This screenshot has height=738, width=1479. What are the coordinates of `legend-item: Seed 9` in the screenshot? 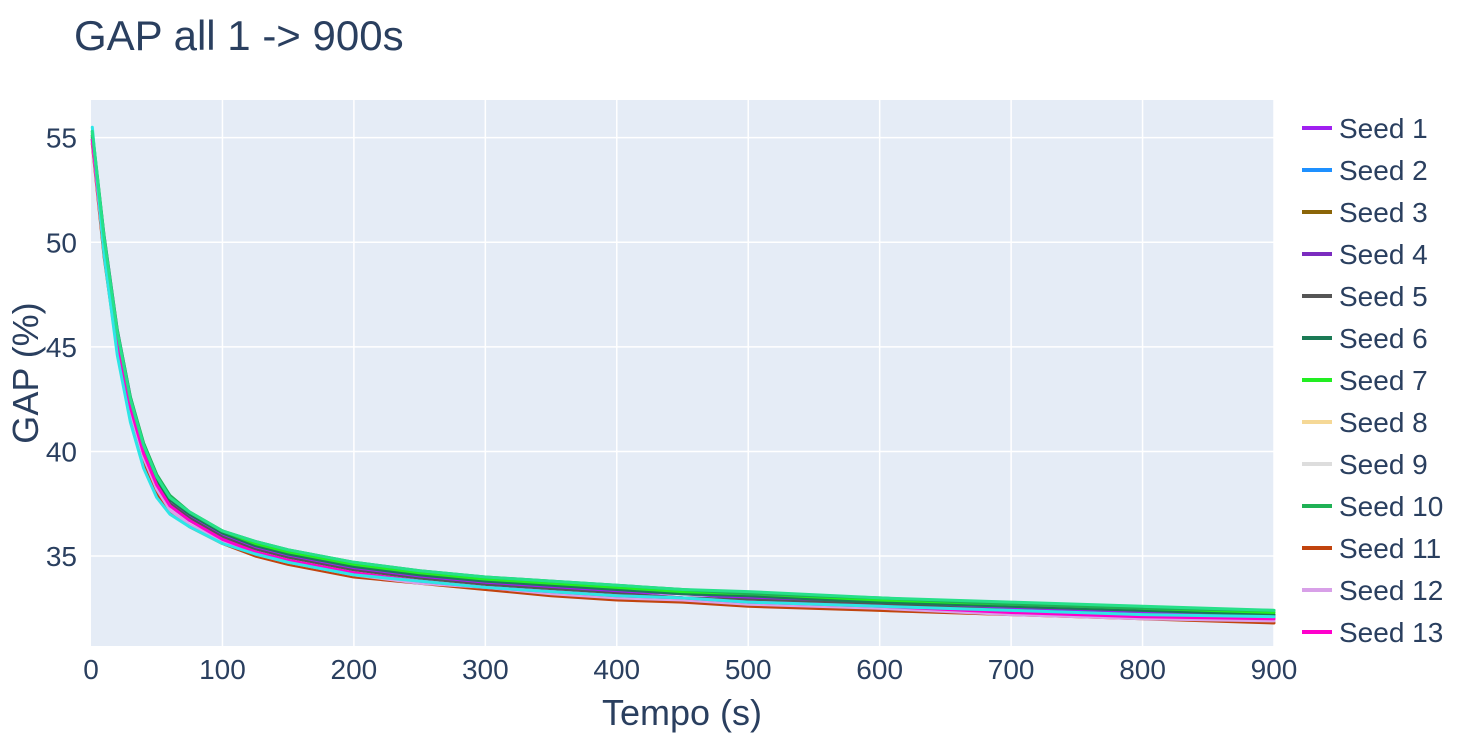 It's located at (1365, 464).